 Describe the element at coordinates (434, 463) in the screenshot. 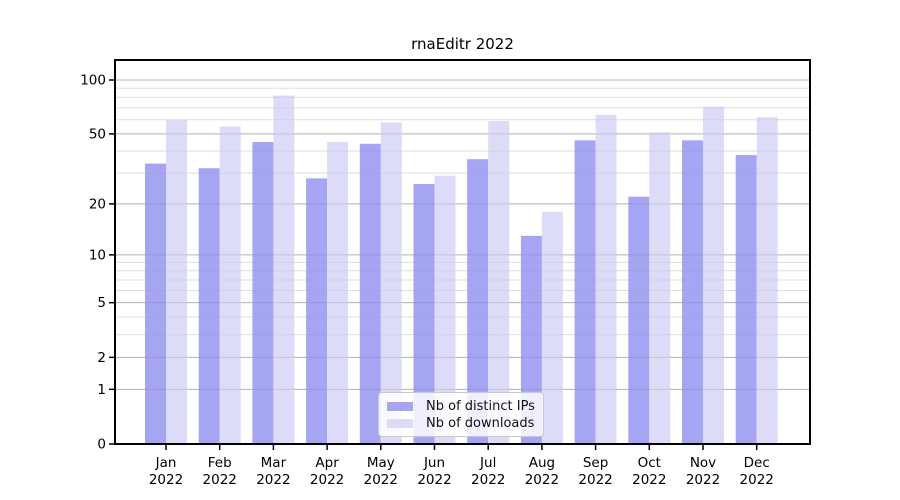

I see `x-tick-label-month: Jun` at that location.